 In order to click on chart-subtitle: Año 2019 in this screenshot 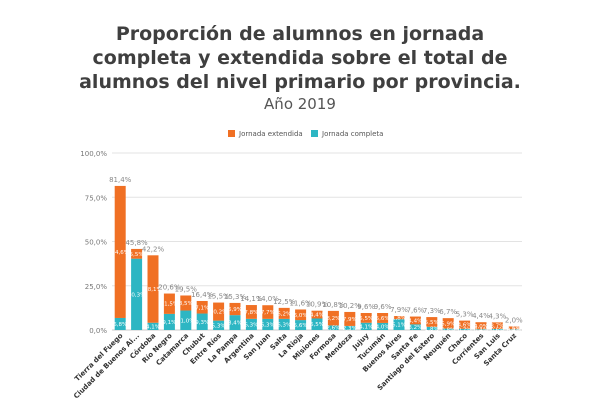, I will do `click(300, 104)`.